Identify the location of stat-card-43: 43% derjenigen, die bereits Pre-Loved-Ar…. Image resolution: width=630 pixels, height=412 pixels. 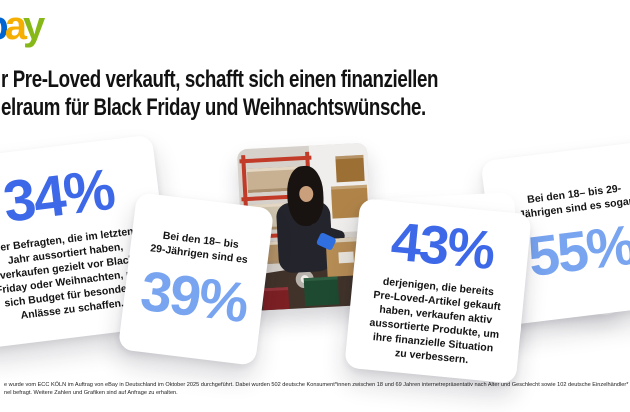
(438, 291).